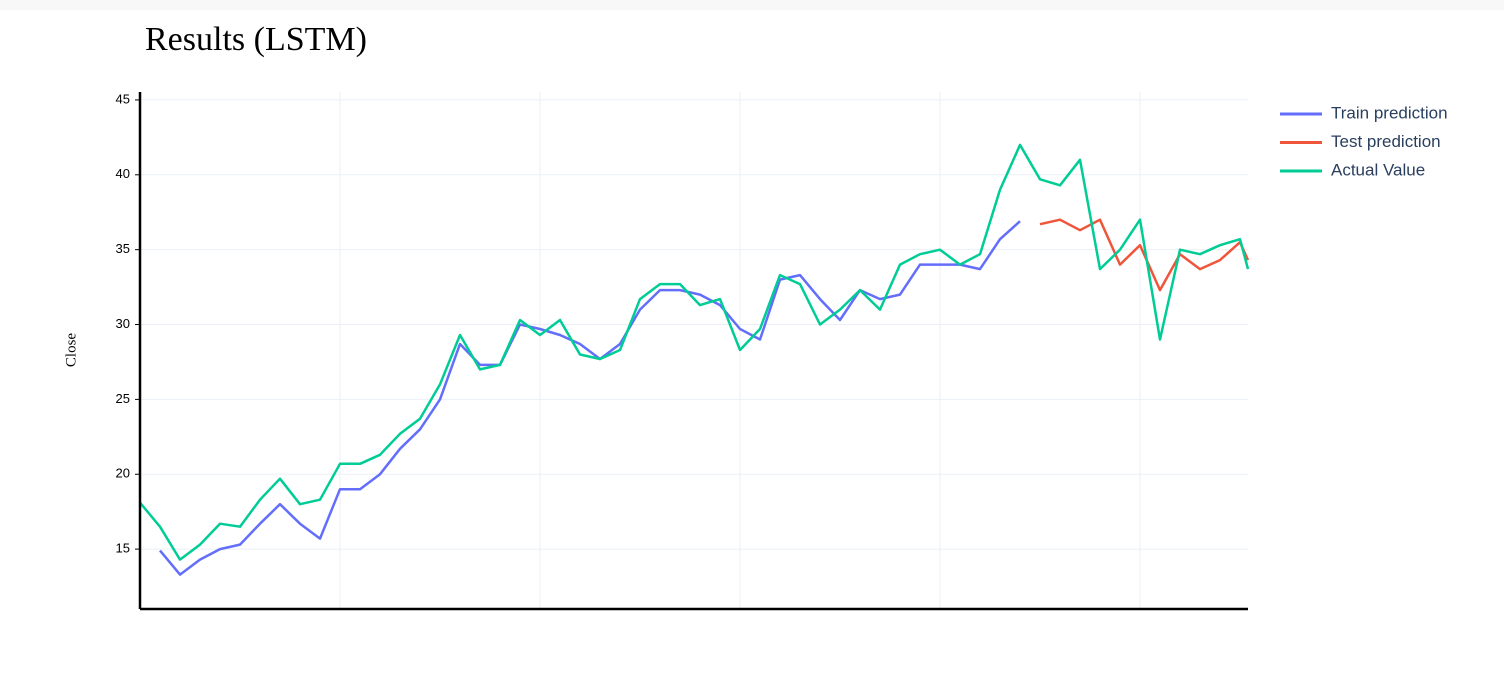  Describe the element at coordinates (1389, 112) in the screenshot. I see `legend-label: Train prediction` at that location.